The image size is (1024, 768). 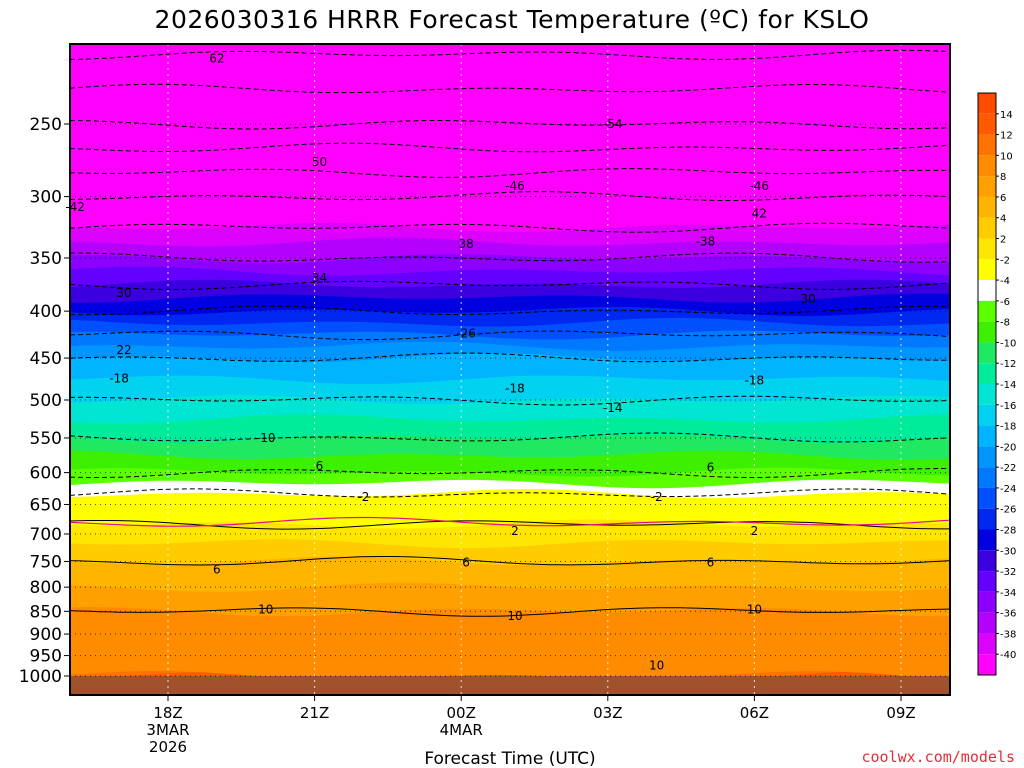 I want to click on colorbar-label: 6, so click(x=1003, y=198).